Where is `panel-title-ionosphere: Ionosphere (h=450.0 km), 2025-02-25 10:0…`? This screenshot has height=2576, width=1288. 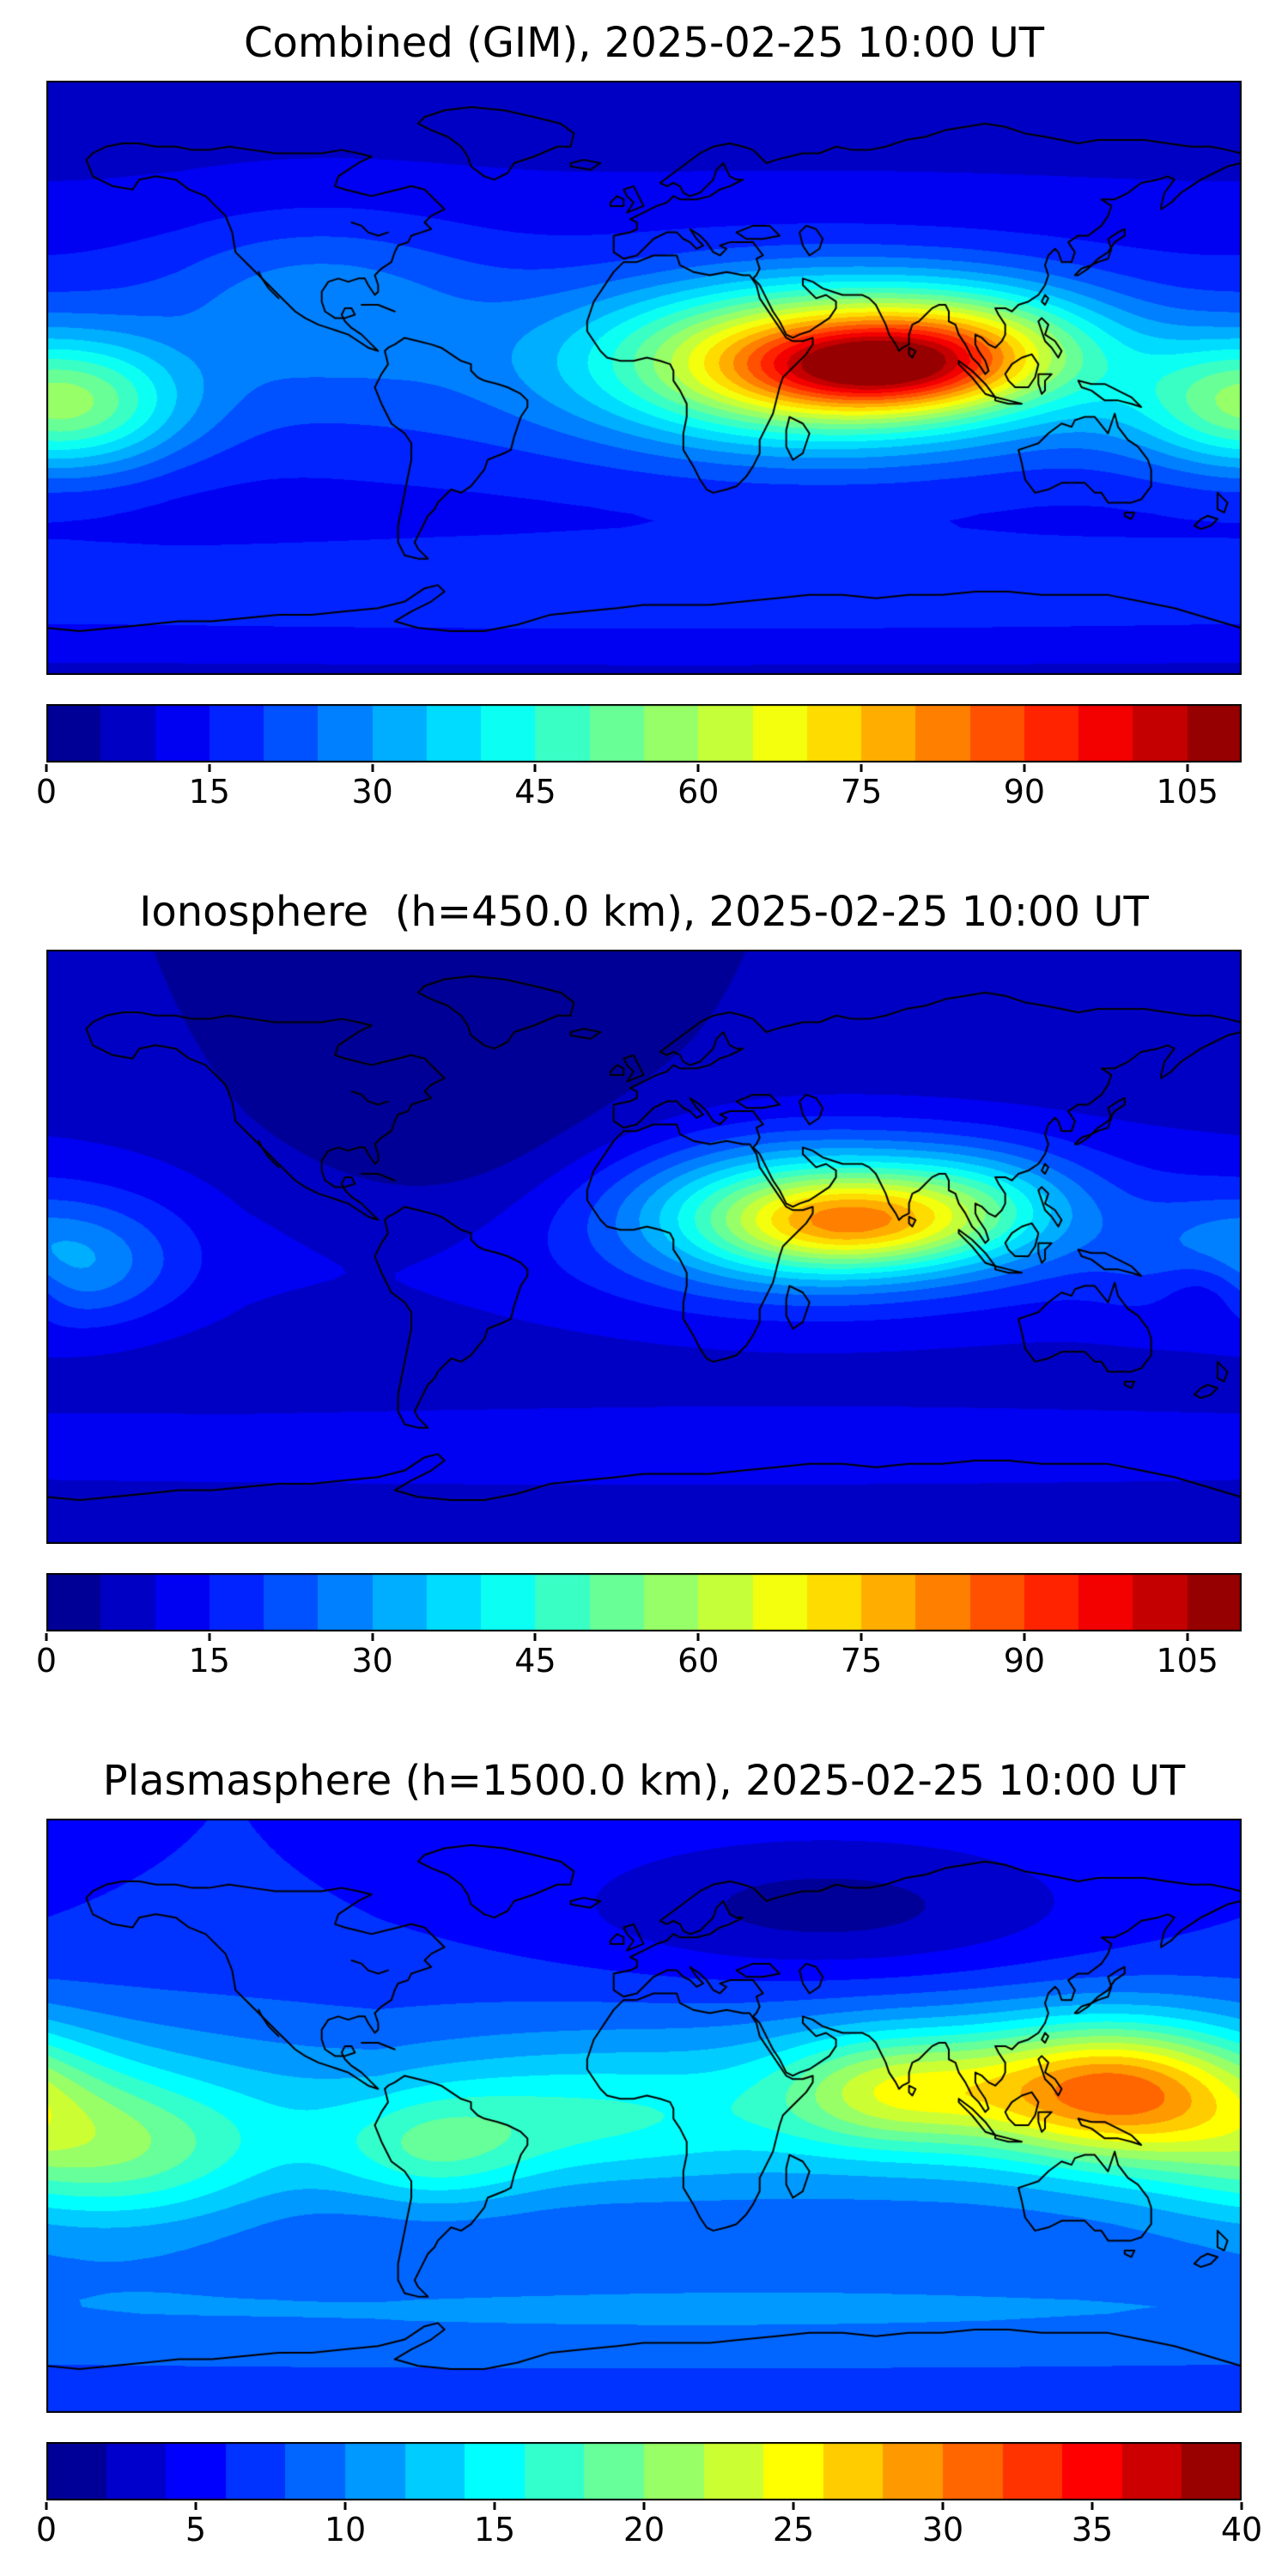 panel-title-ionosphere: Ionosphere (h=450.0 km), 2025-02-25 10:0… is located at coordinates (644, 912).